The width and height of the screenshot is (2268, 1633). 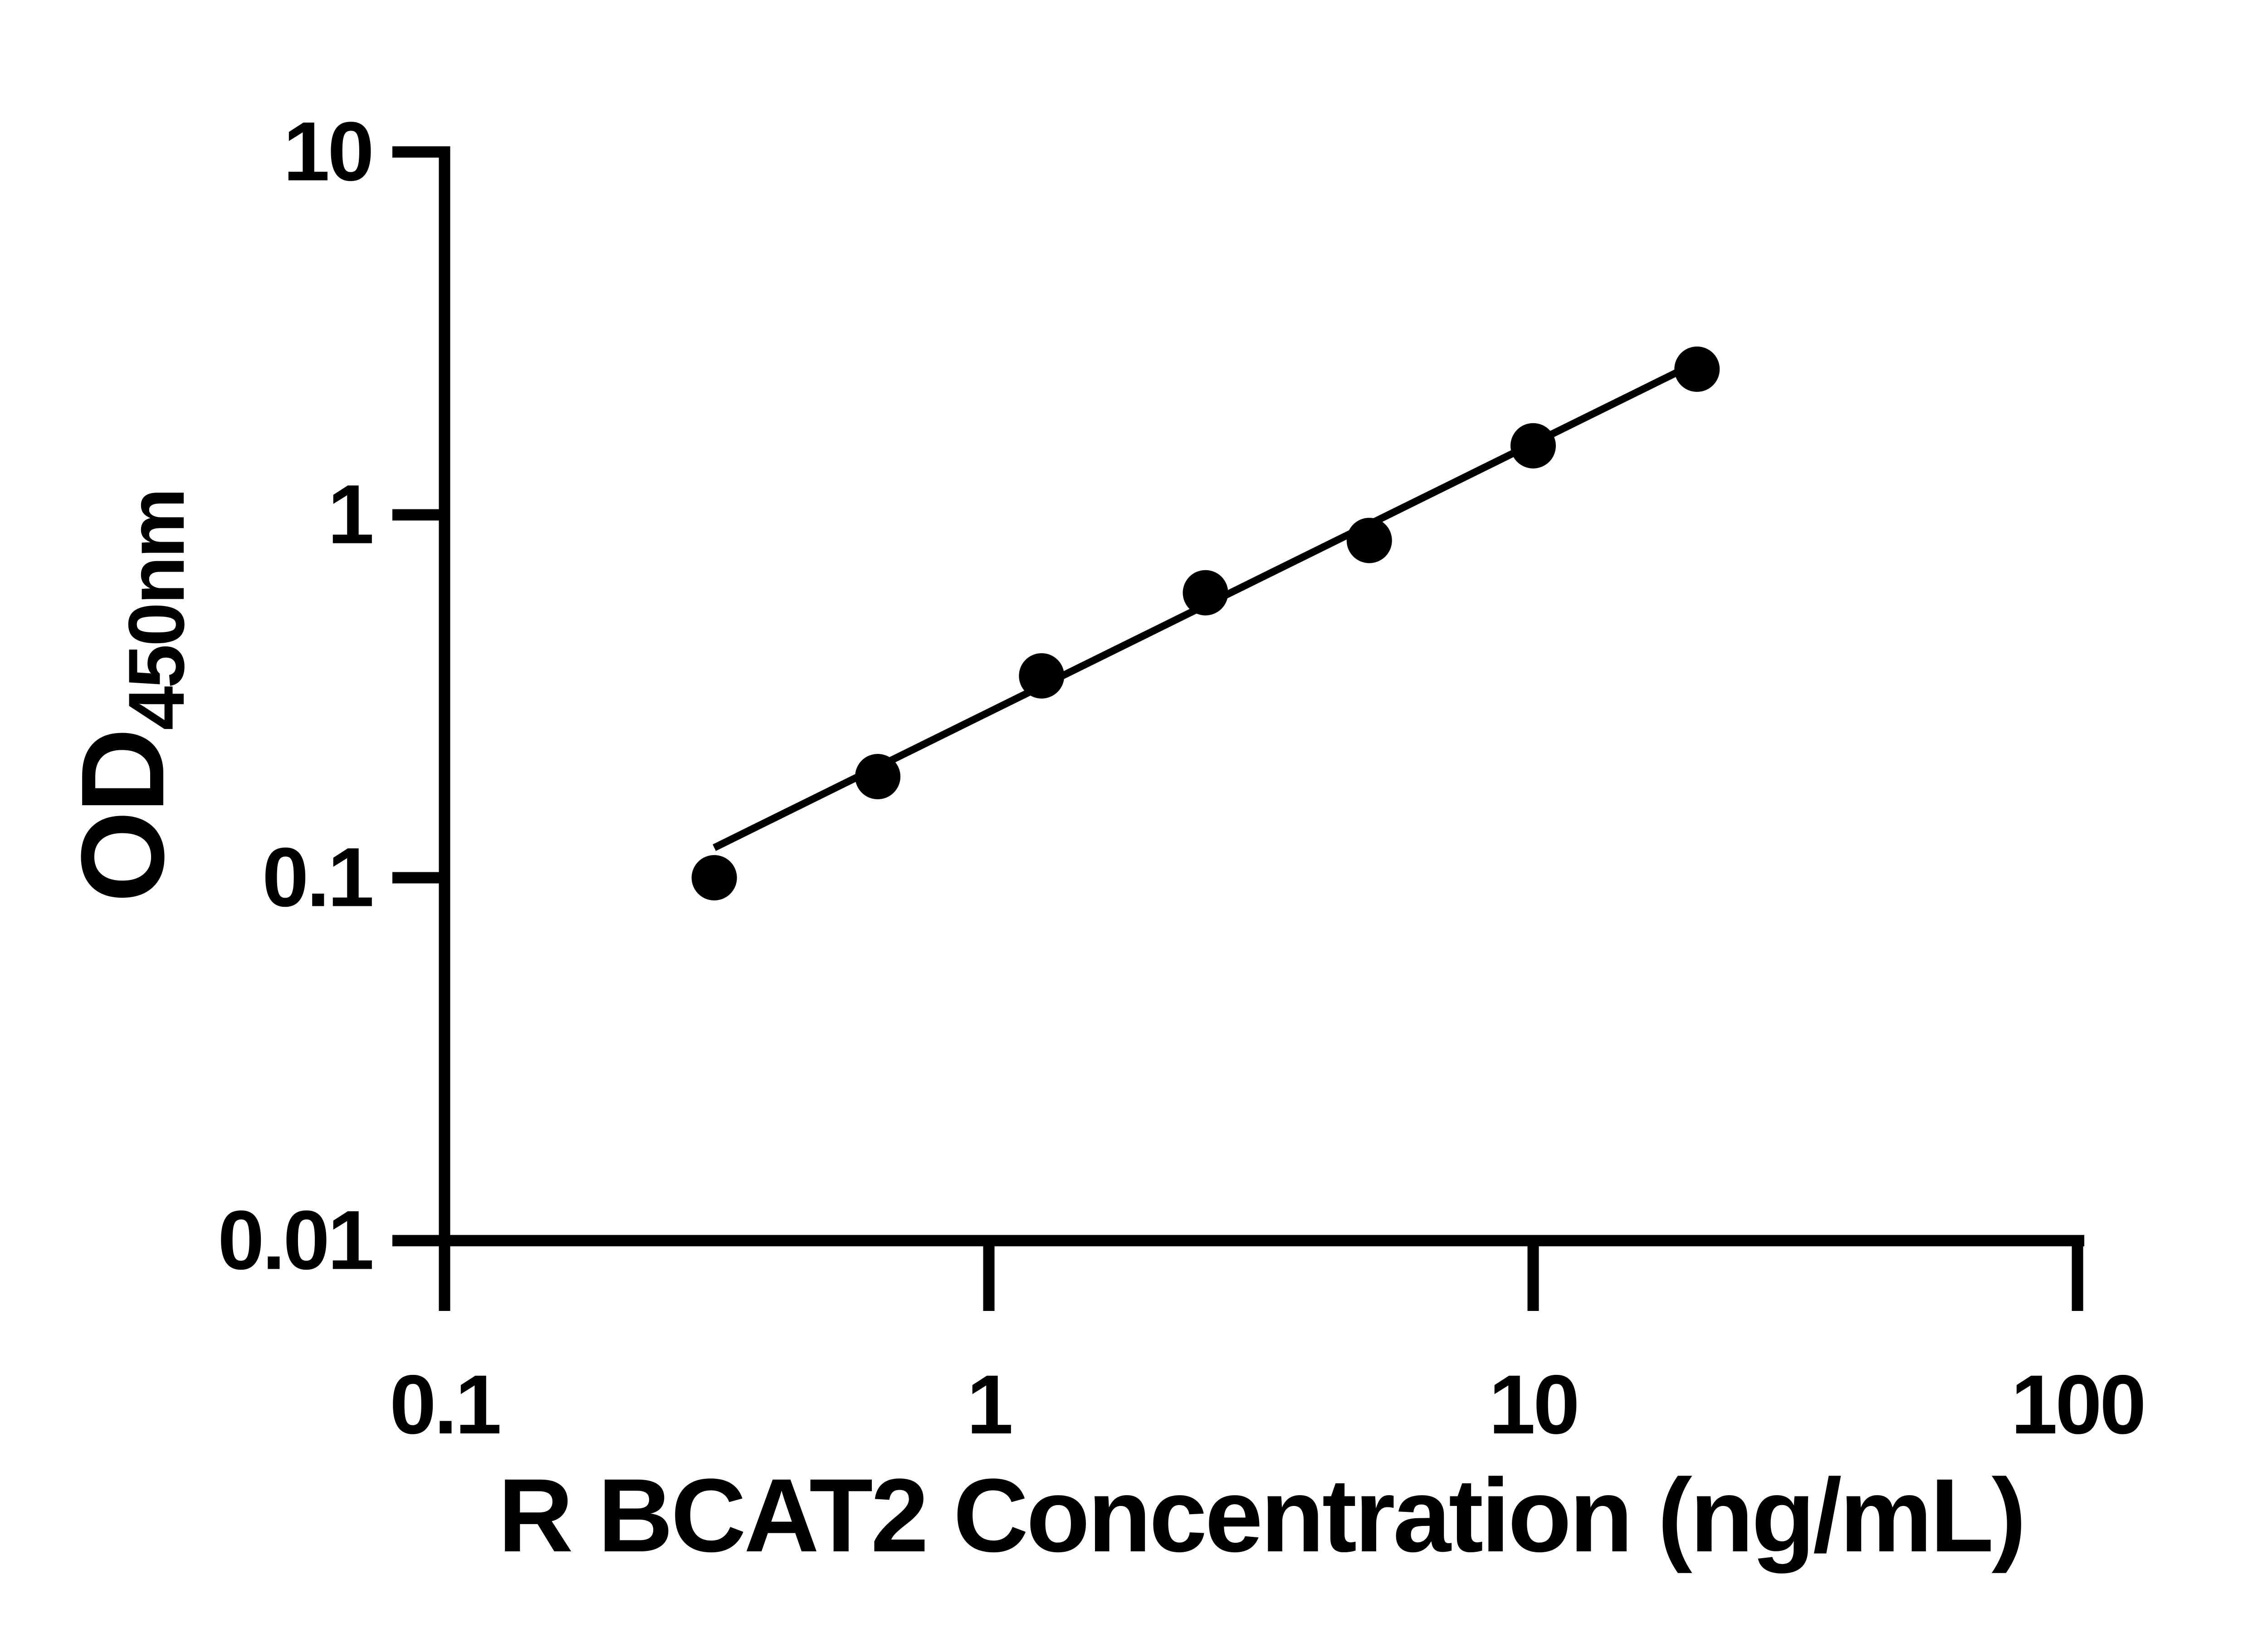 What do you see at coordinates (295, 1240) in the screenshot?
I see `y-tick-label: 0.01` at bounding box center [295, 1240].